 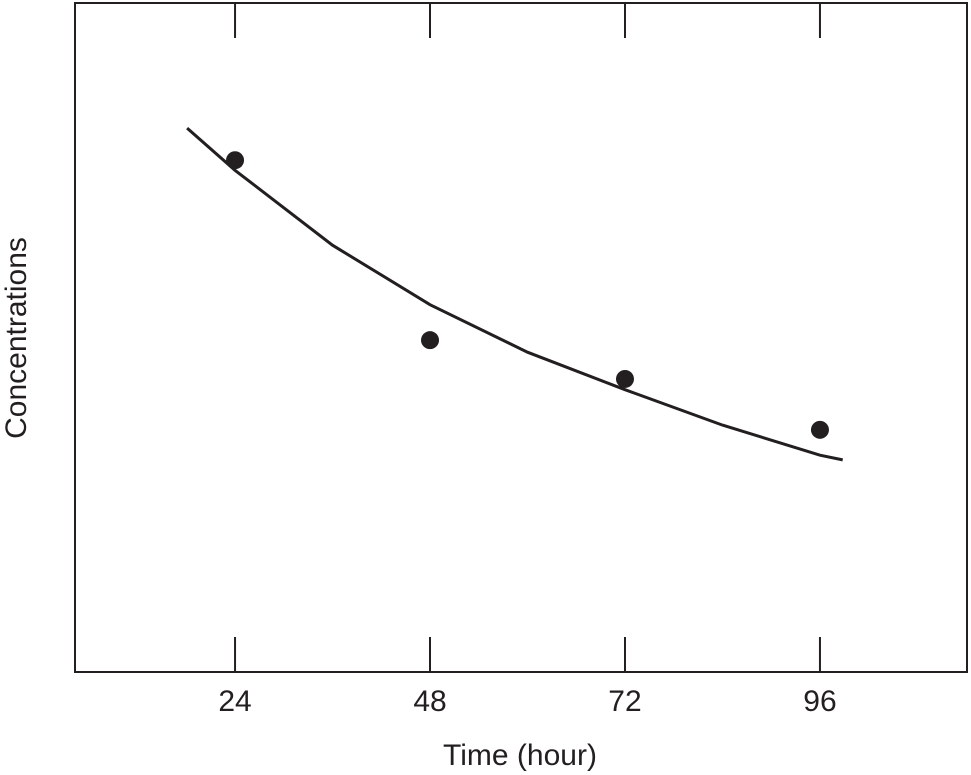 What do you see at coordinates (16, 338) in the screenshot?
I see `y-axis-title: Concentrations` at bounding box center [16, 338].